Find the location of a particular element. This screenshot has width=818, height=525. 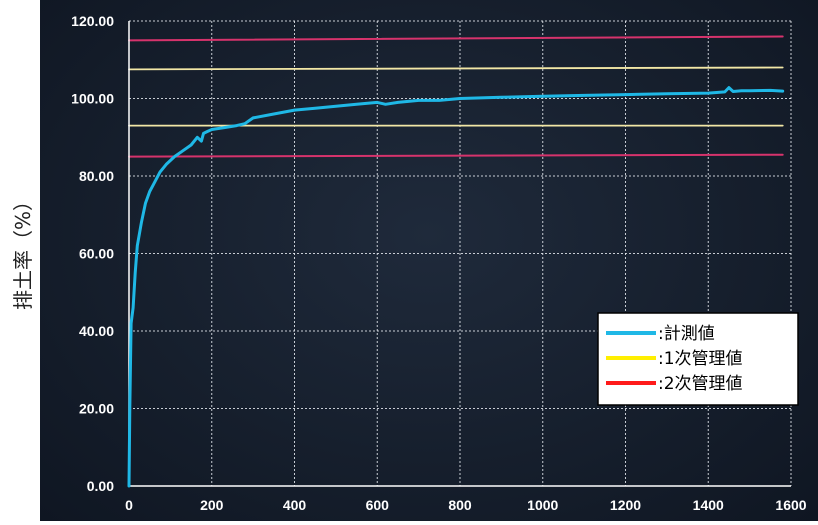

x-tick-label: 600 is located at coordinates (378, 505).